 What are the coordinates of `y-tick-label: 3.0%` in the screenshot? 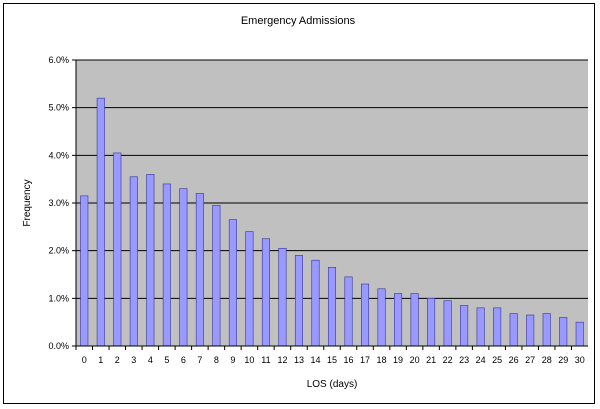 It's located at (58, 203).